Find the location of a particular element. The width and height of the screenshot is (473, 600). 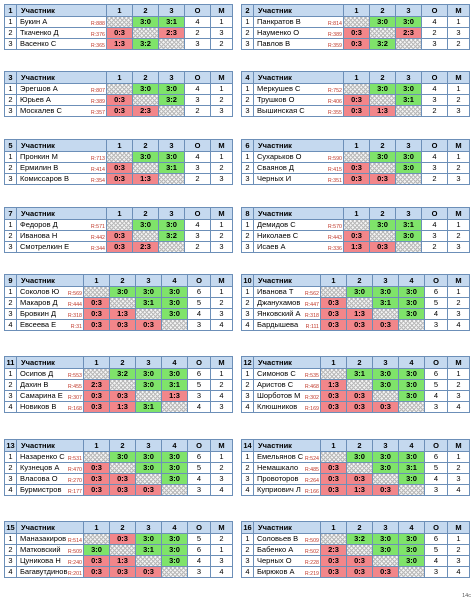

player-cell: Куприович Л R:166 is located at coordinates (287, 490).